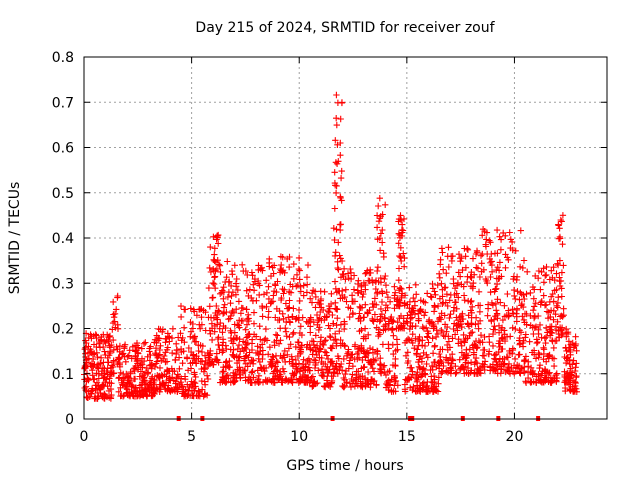 The image size is (640, 480). What do you see at coordinates (299, 437) in the screenshot?
I see `x-tick-label: 10` at bounding box center [299, 437].